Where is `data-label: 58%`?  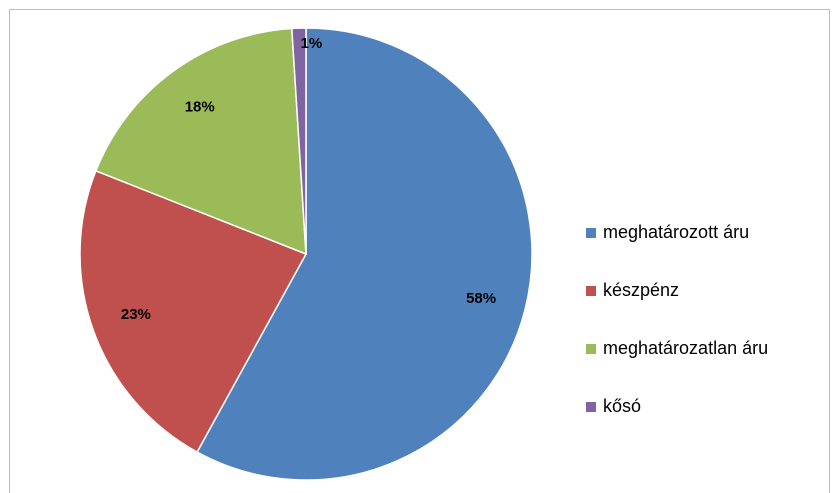
data-label: 58% is located at coordinates (481, 298).